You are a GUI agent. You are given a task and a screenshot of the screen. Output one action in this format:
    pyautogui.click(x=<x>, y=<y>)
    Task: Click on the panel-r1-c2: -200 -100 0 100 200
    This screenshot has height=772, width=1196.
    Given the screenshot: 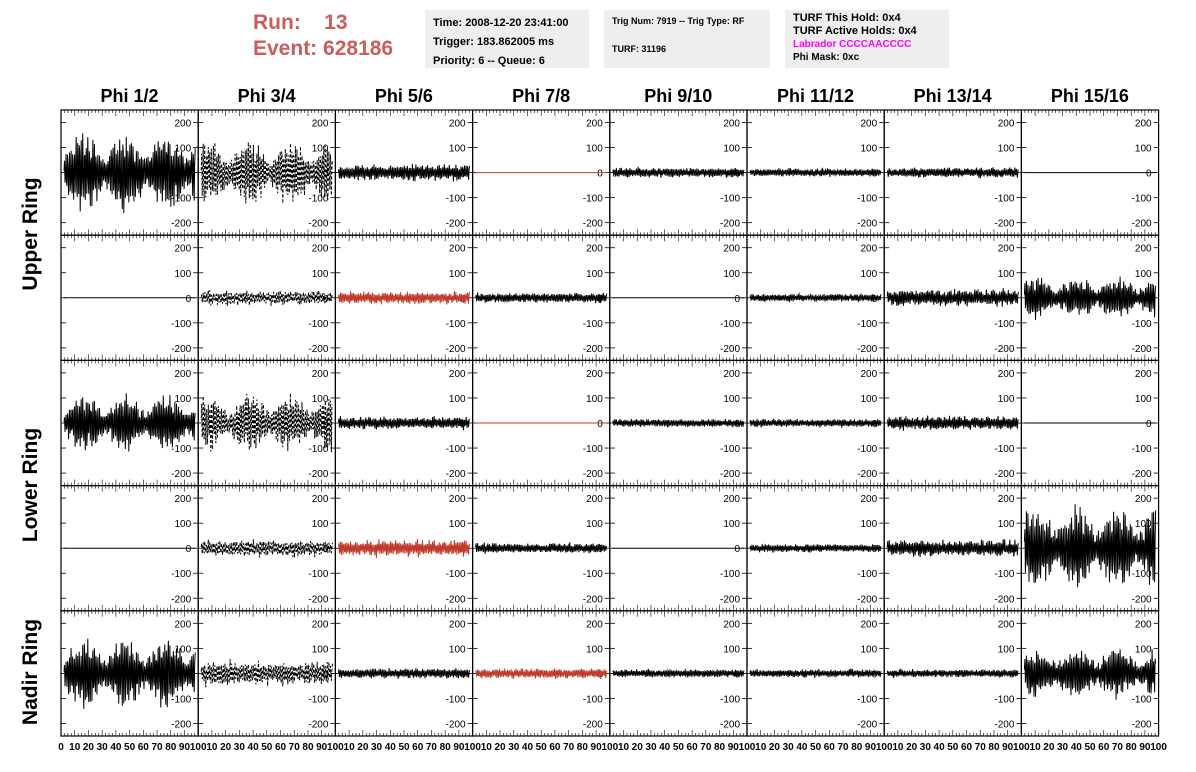 What is the action you would take?
    pyautogui.click(x=266, y=172)
    